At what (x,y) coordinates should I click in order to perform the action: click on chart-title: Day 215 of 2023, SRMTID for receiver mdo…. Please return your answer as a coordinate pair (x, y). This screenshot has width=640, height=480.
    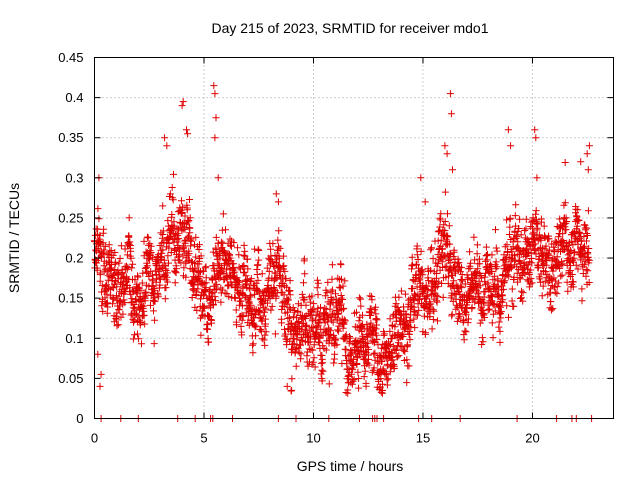
    Looking at the image, I should click on (349, 28).